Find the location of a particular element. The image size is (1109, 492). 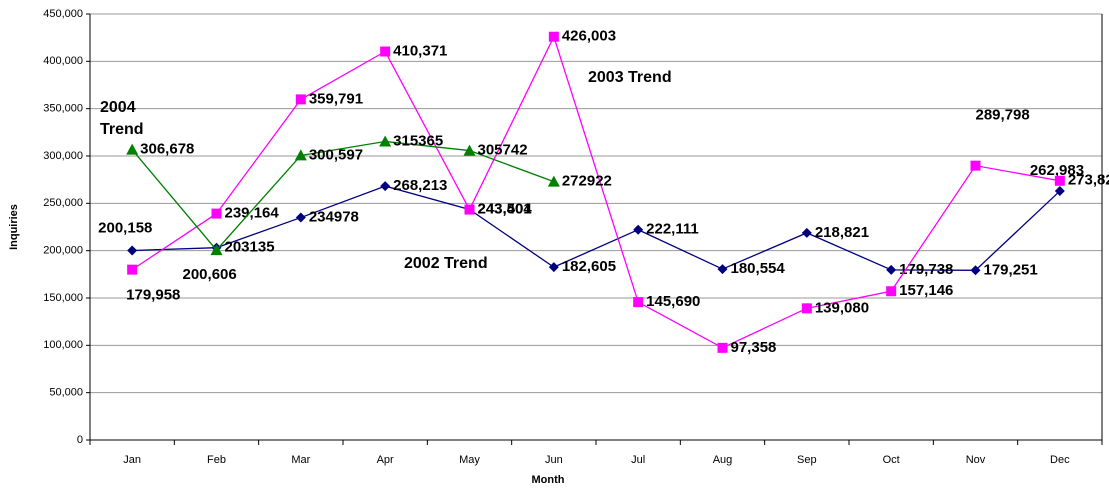

y-tick-label: 150,000 is located at coordinates (63, 298).